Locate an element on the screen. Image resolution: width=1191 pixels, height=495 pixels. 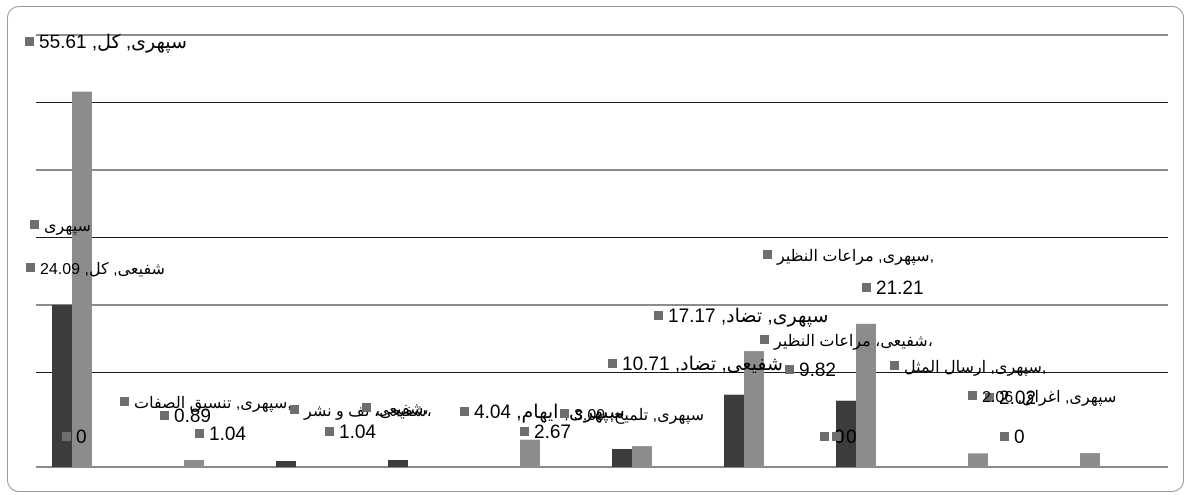
data-label: سپهری, کل, 55.61 is located at coordinates (113, 42).